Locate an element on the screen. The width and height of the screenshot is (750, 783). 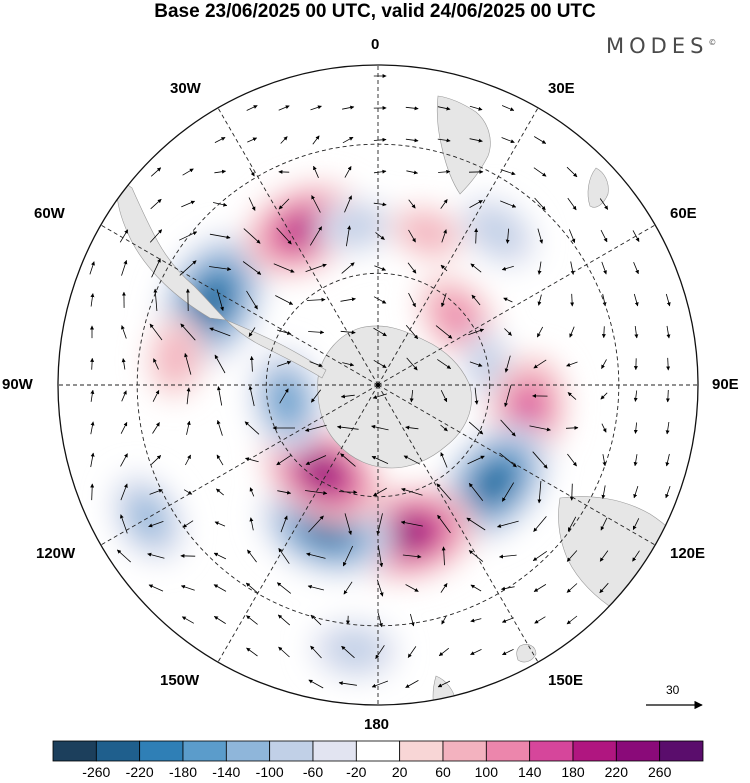
colorbar-tick-label: -180 is located at coordinates (183, 772).